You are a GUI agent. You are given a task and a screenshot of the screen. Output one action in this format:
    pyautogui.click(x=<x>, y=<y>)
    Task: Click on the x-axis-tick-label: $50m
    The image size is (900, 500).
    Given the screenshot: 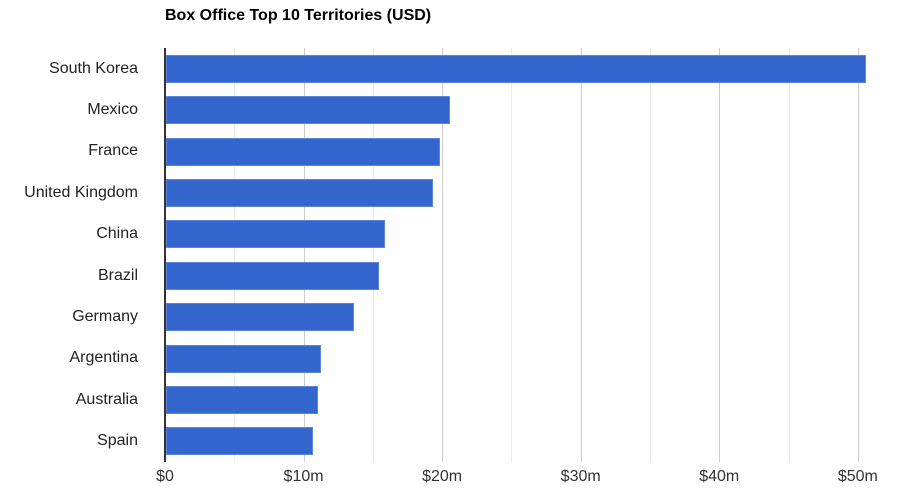 What is the action you would take?
    pyautogui.click(x=857, y=476)
    